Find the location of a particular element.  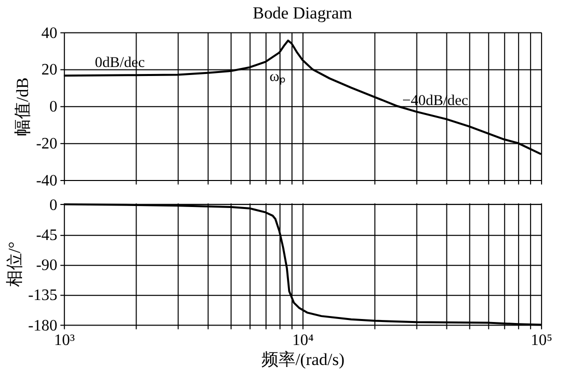

y-axis-title: 相位/° is located at coordinates (14, 265).